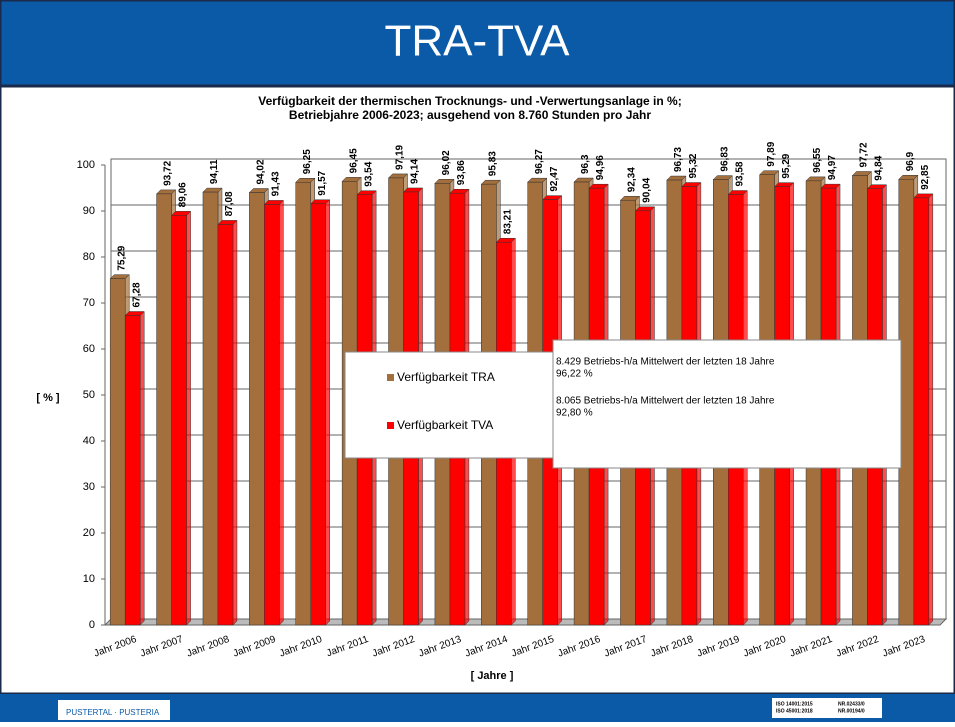 The height and width of the screenshot is (727, 955). I want to click on data-label: 94,96, so click(600, 167).